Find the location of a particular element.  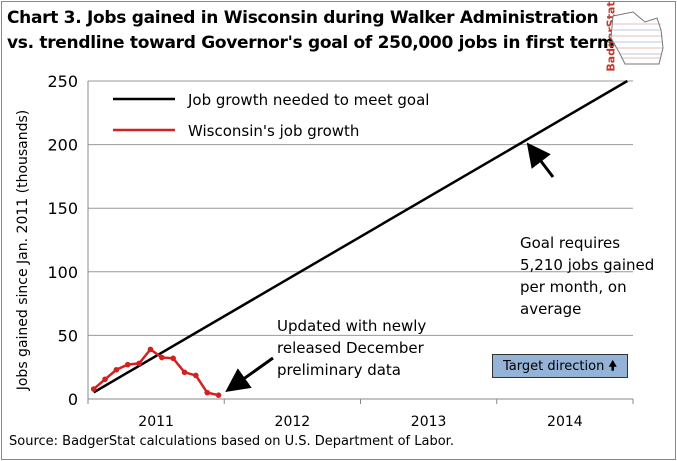

annotation-update-text: released December is located at coordinates (351, 348).